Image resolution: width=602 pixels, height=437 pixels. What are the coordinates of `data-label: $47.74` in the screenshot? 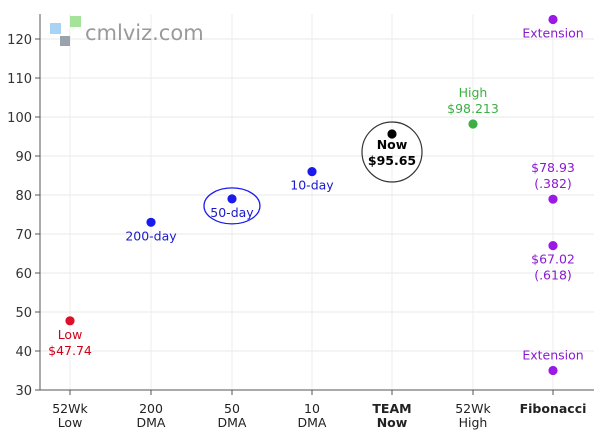 It's located at (70, 350).